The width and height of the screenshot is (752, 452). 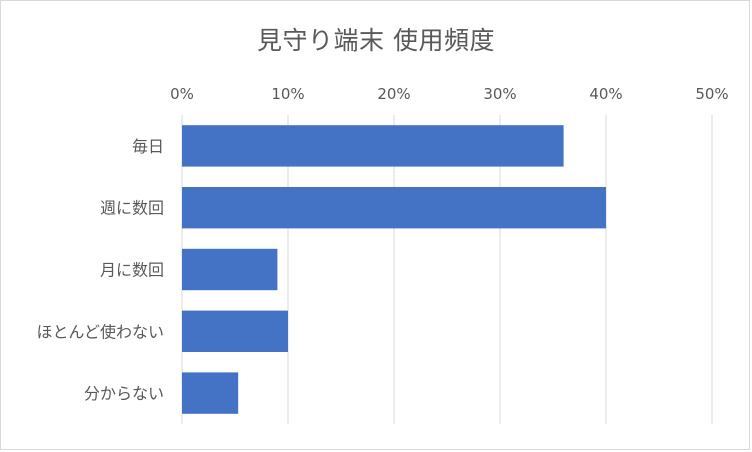 What do you see at coordinates (499, 94) in the screenshot?
I see `x-tick-label: 30%` at bounding box center [499, 94].